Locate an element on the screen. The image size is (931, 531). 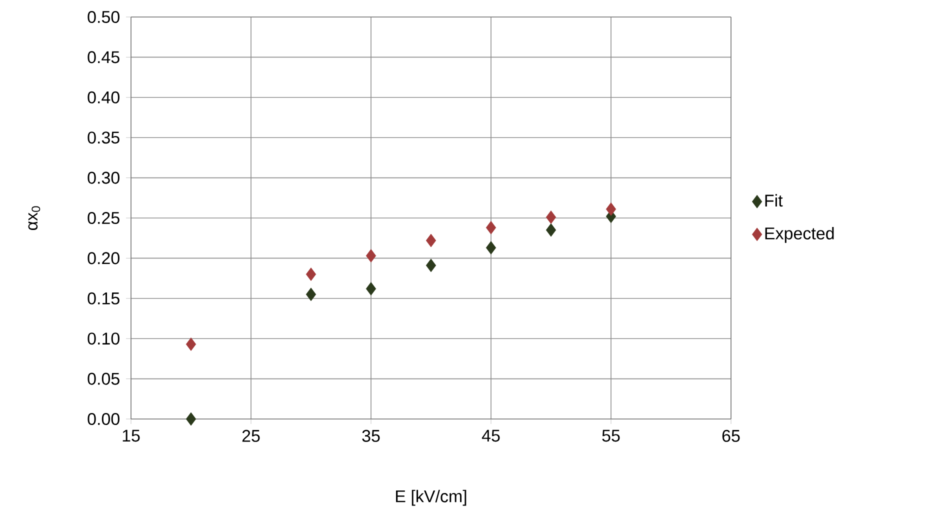
y-tick-label: 0.15 is located at coordinates (104, 298).